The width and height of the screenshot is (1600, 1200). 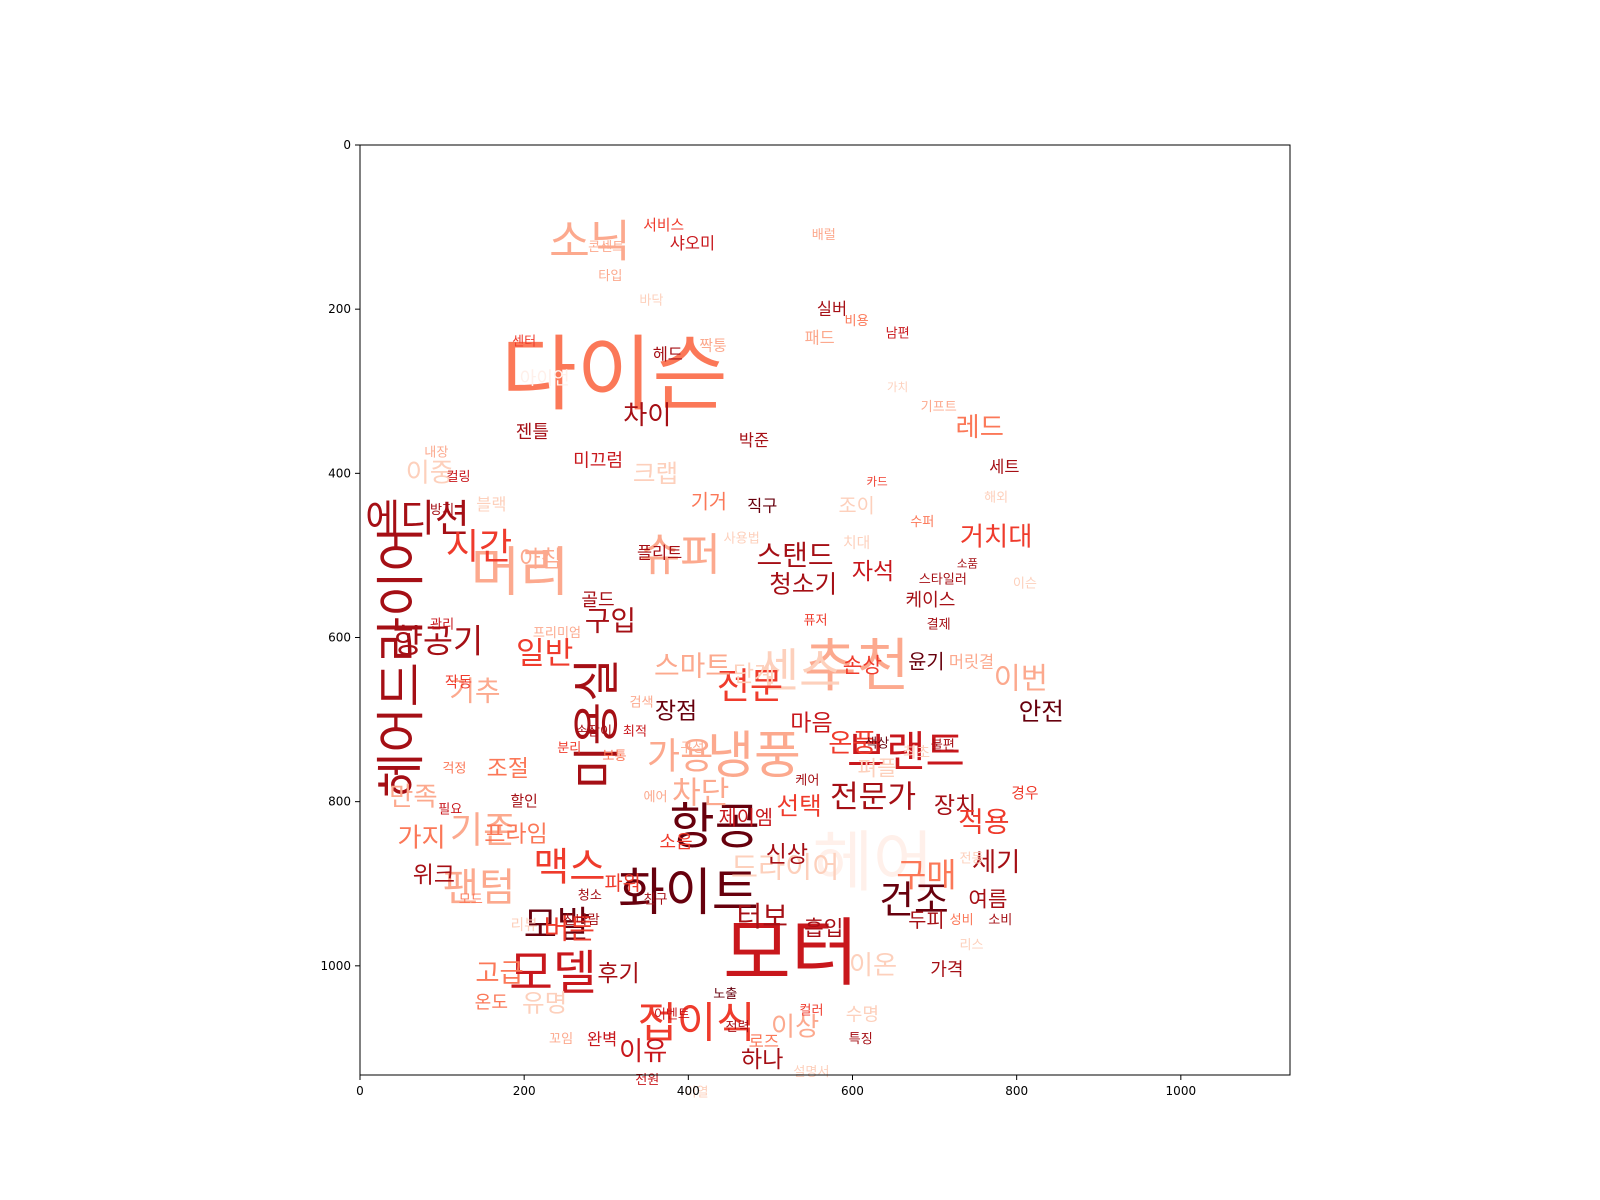 What do you see at coordinates (438, 642) in the screenshot?
I see `word-19: 항공기` at bounding box center [438, 642].